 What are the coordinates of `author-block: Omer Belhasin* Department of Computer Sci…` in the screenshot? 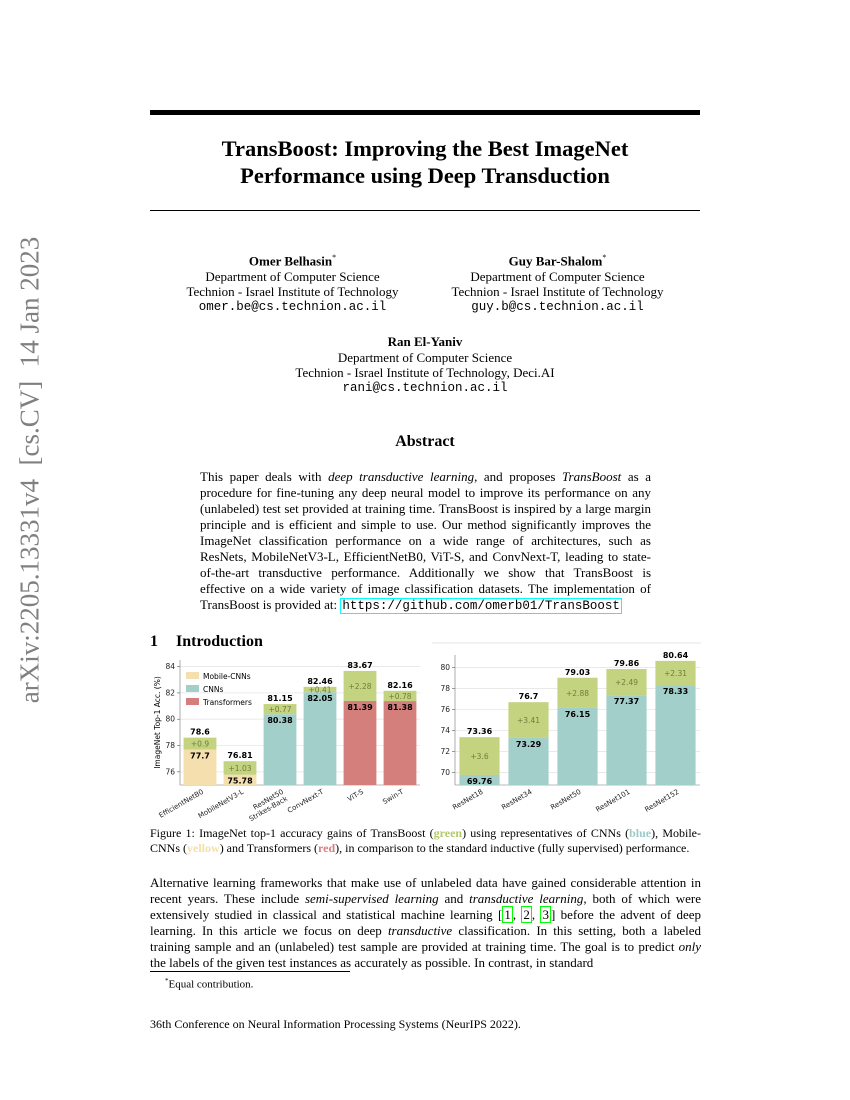 It's located at (292, 282).